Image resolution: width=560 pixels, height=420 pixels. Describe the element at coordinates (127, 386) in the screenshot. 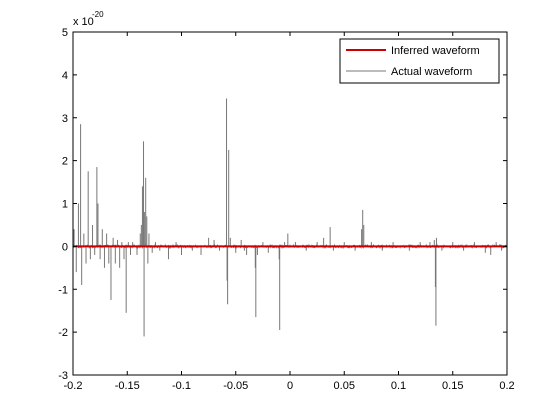

I see `x-tick-label: -0.15` at that location.